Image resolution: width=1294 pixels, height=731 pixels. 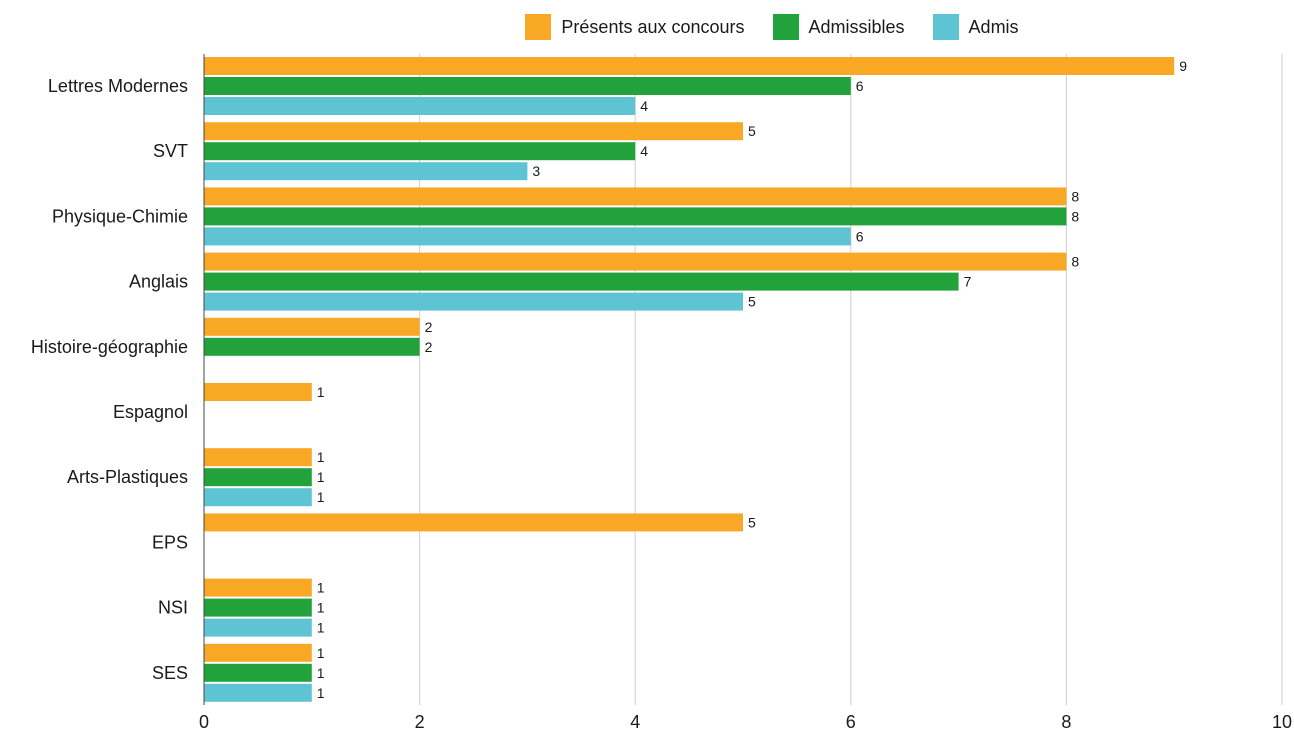 What do you see at coordinates (420, 721) in the screenshot?
I see `x-tick-label-2: 2` at bounding box center [420, 721].